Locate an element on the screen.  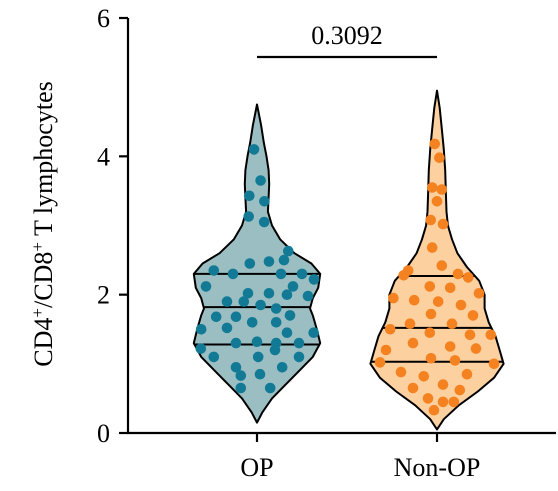
x-tick-label: OP is located at coordinates (256, 467).